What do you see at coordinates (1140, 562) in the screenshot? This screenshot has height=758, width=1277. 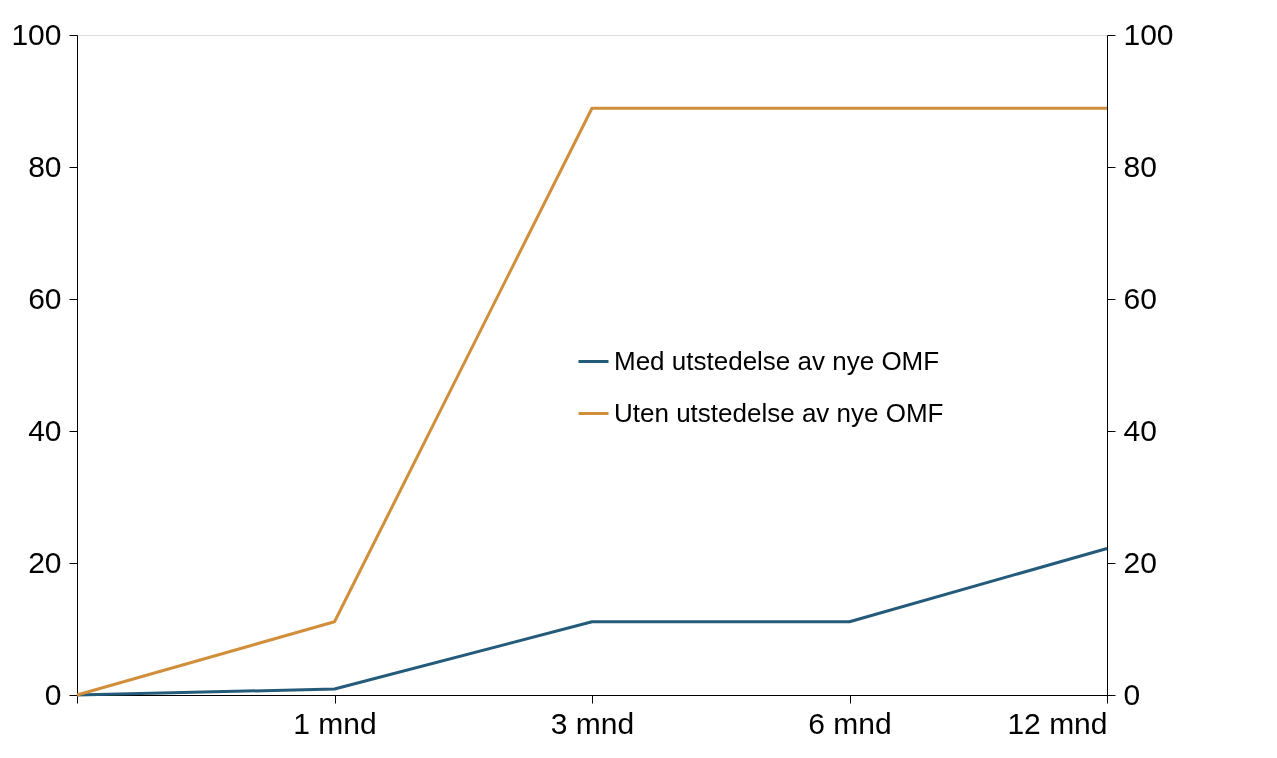 I see `y2-tick-label: 20` at bounding box center [1140, 562].